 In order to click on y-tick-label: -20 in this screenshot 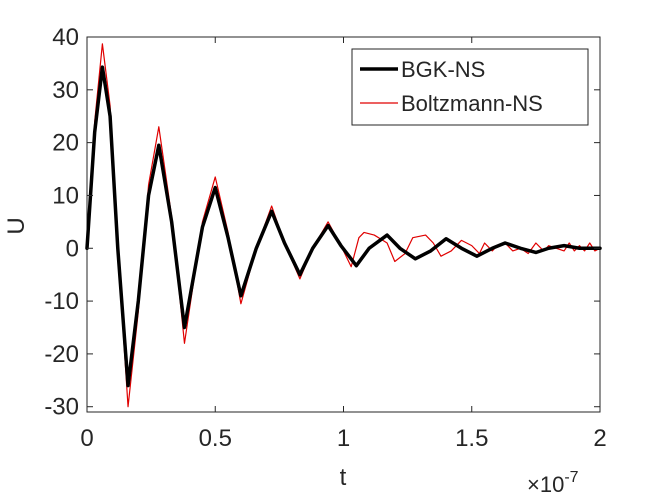, I will do `click(61, 354)`.